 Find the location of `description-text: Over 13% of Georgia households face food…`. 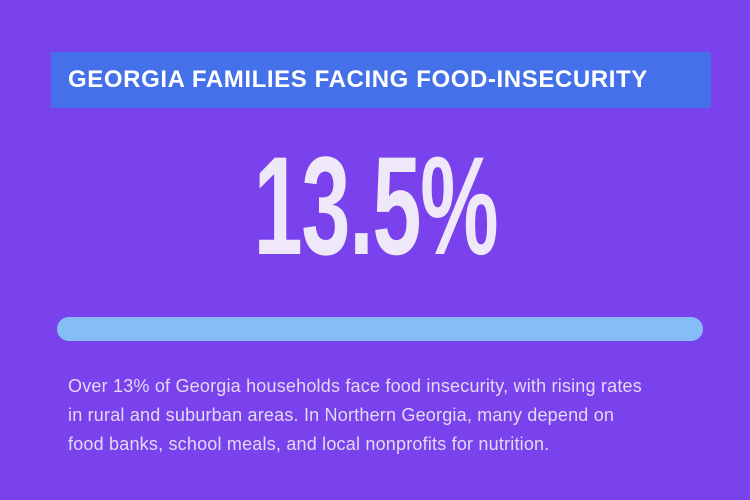

description-text: Over 13% of Georgia households face food… is located at coordinates (388, 415).